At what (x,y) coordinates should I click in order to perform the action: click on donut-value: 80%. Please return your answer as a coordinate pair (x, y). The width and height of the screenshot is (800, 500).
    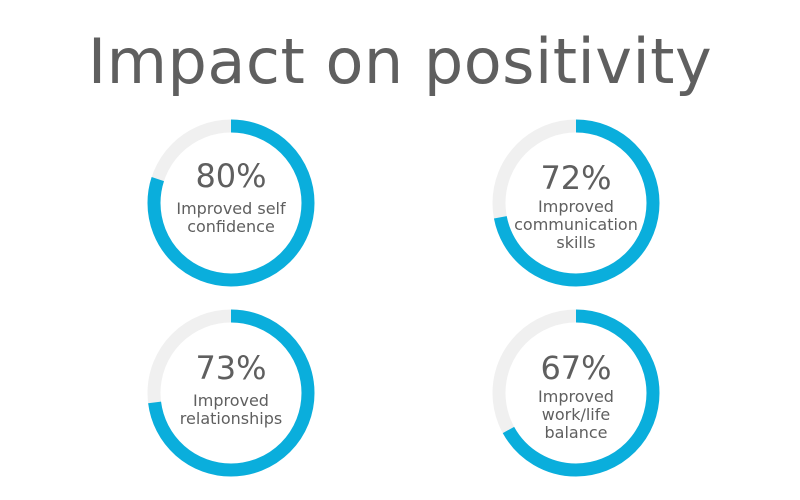
    Looking at the image, I should click on (231, 176).